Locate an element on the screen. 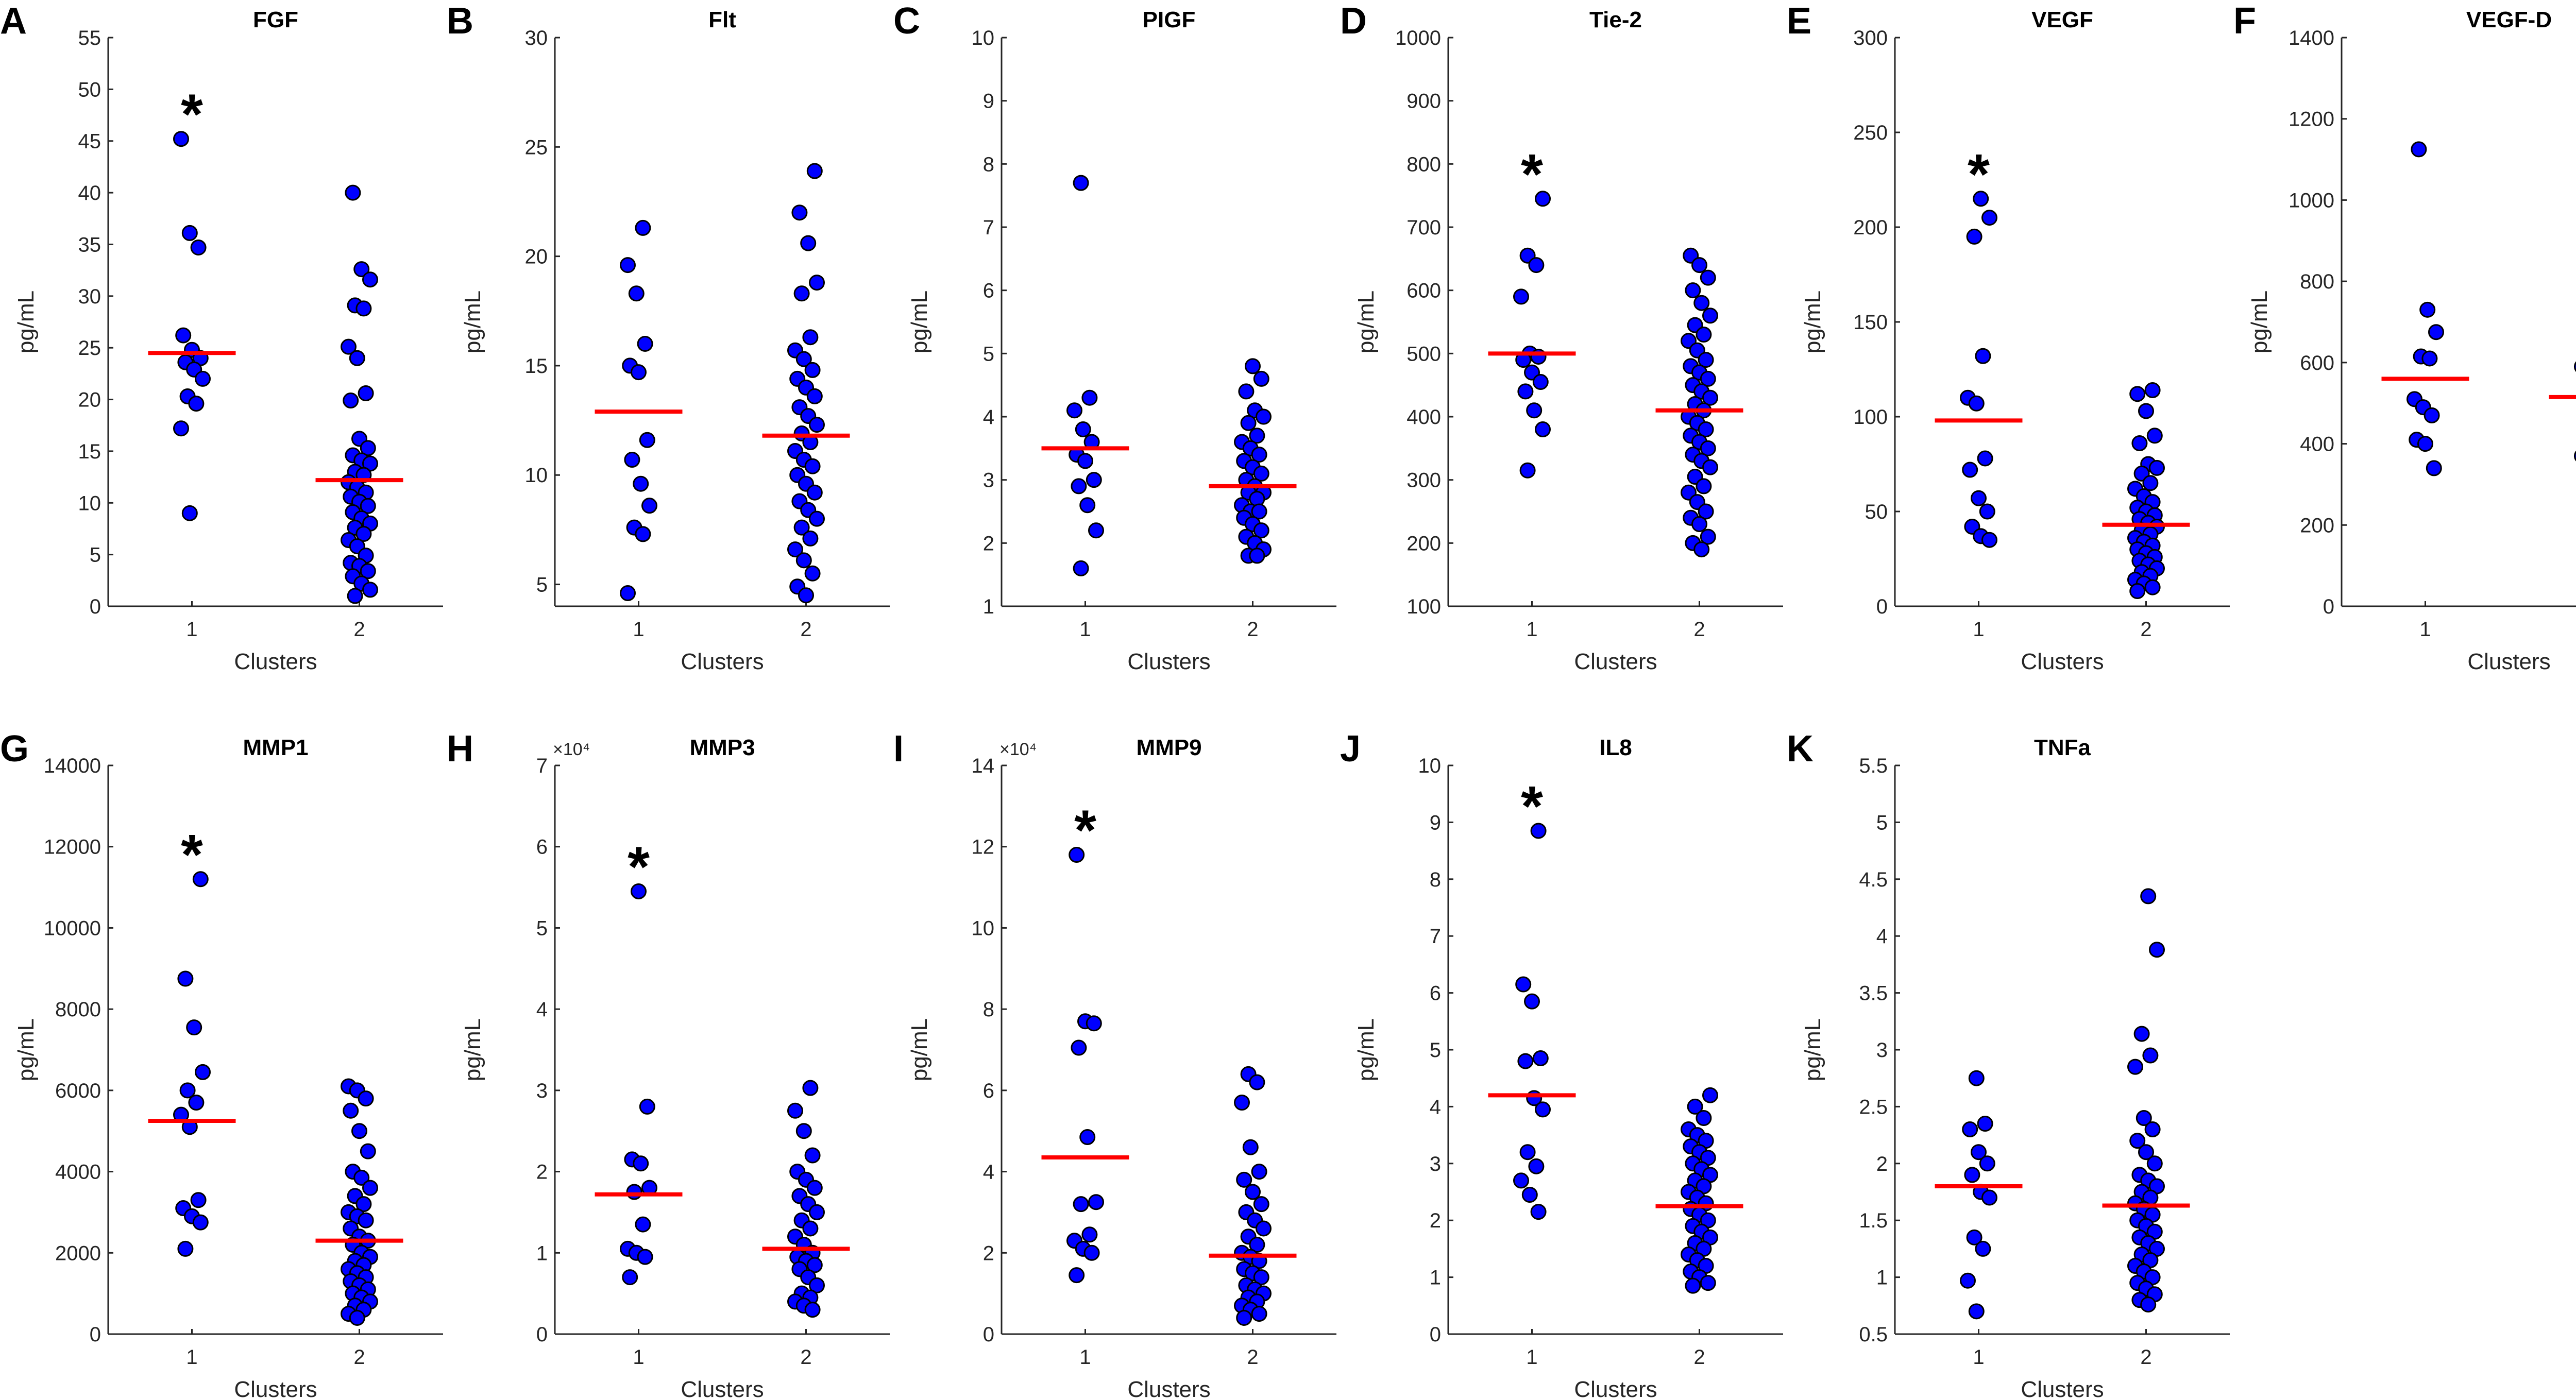  panel-letter: B is located at coordinates (460, 21).